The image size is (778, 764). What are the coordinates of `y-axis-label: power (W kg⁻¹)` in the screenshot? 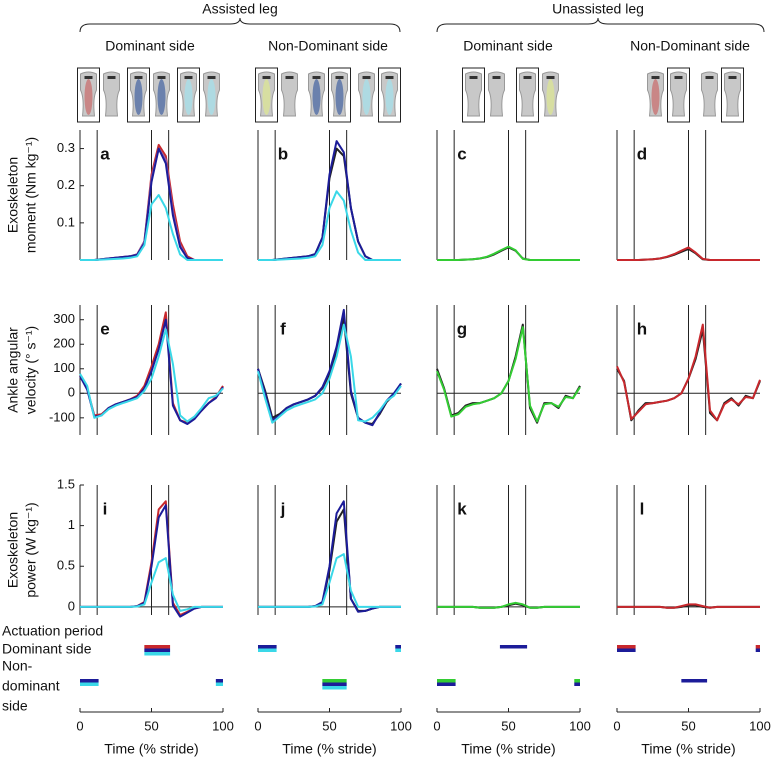 It's located at (31, 549).